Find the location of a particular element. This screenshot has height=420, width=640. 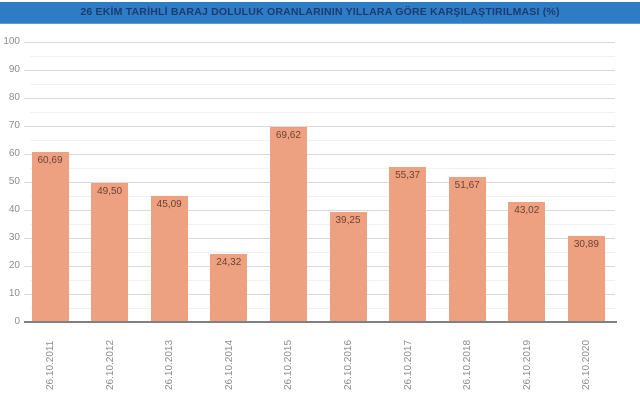

bar: 39,25 is located at coordinates (348, 267).